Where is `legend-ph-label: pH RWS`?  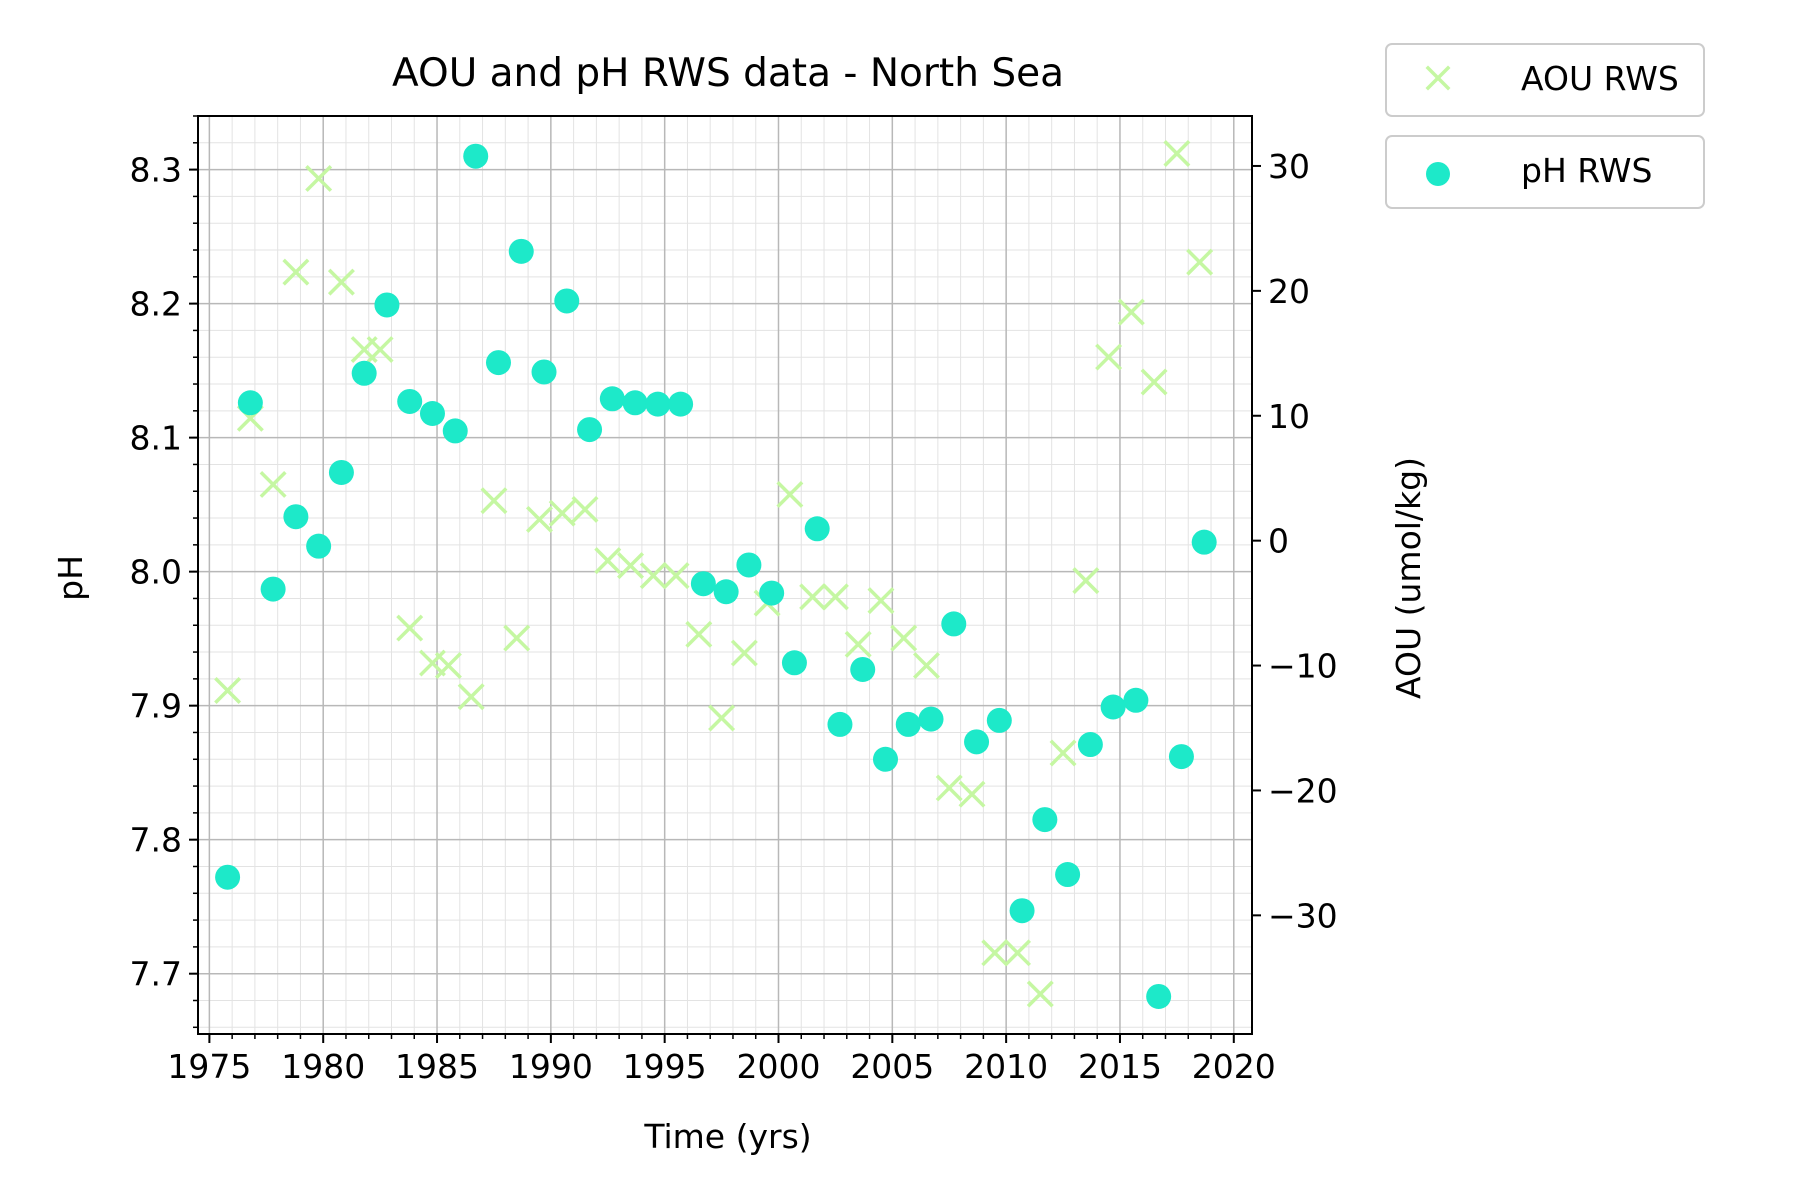
legend-ph-label: pH RWS is located at coordinates (1586, 170).